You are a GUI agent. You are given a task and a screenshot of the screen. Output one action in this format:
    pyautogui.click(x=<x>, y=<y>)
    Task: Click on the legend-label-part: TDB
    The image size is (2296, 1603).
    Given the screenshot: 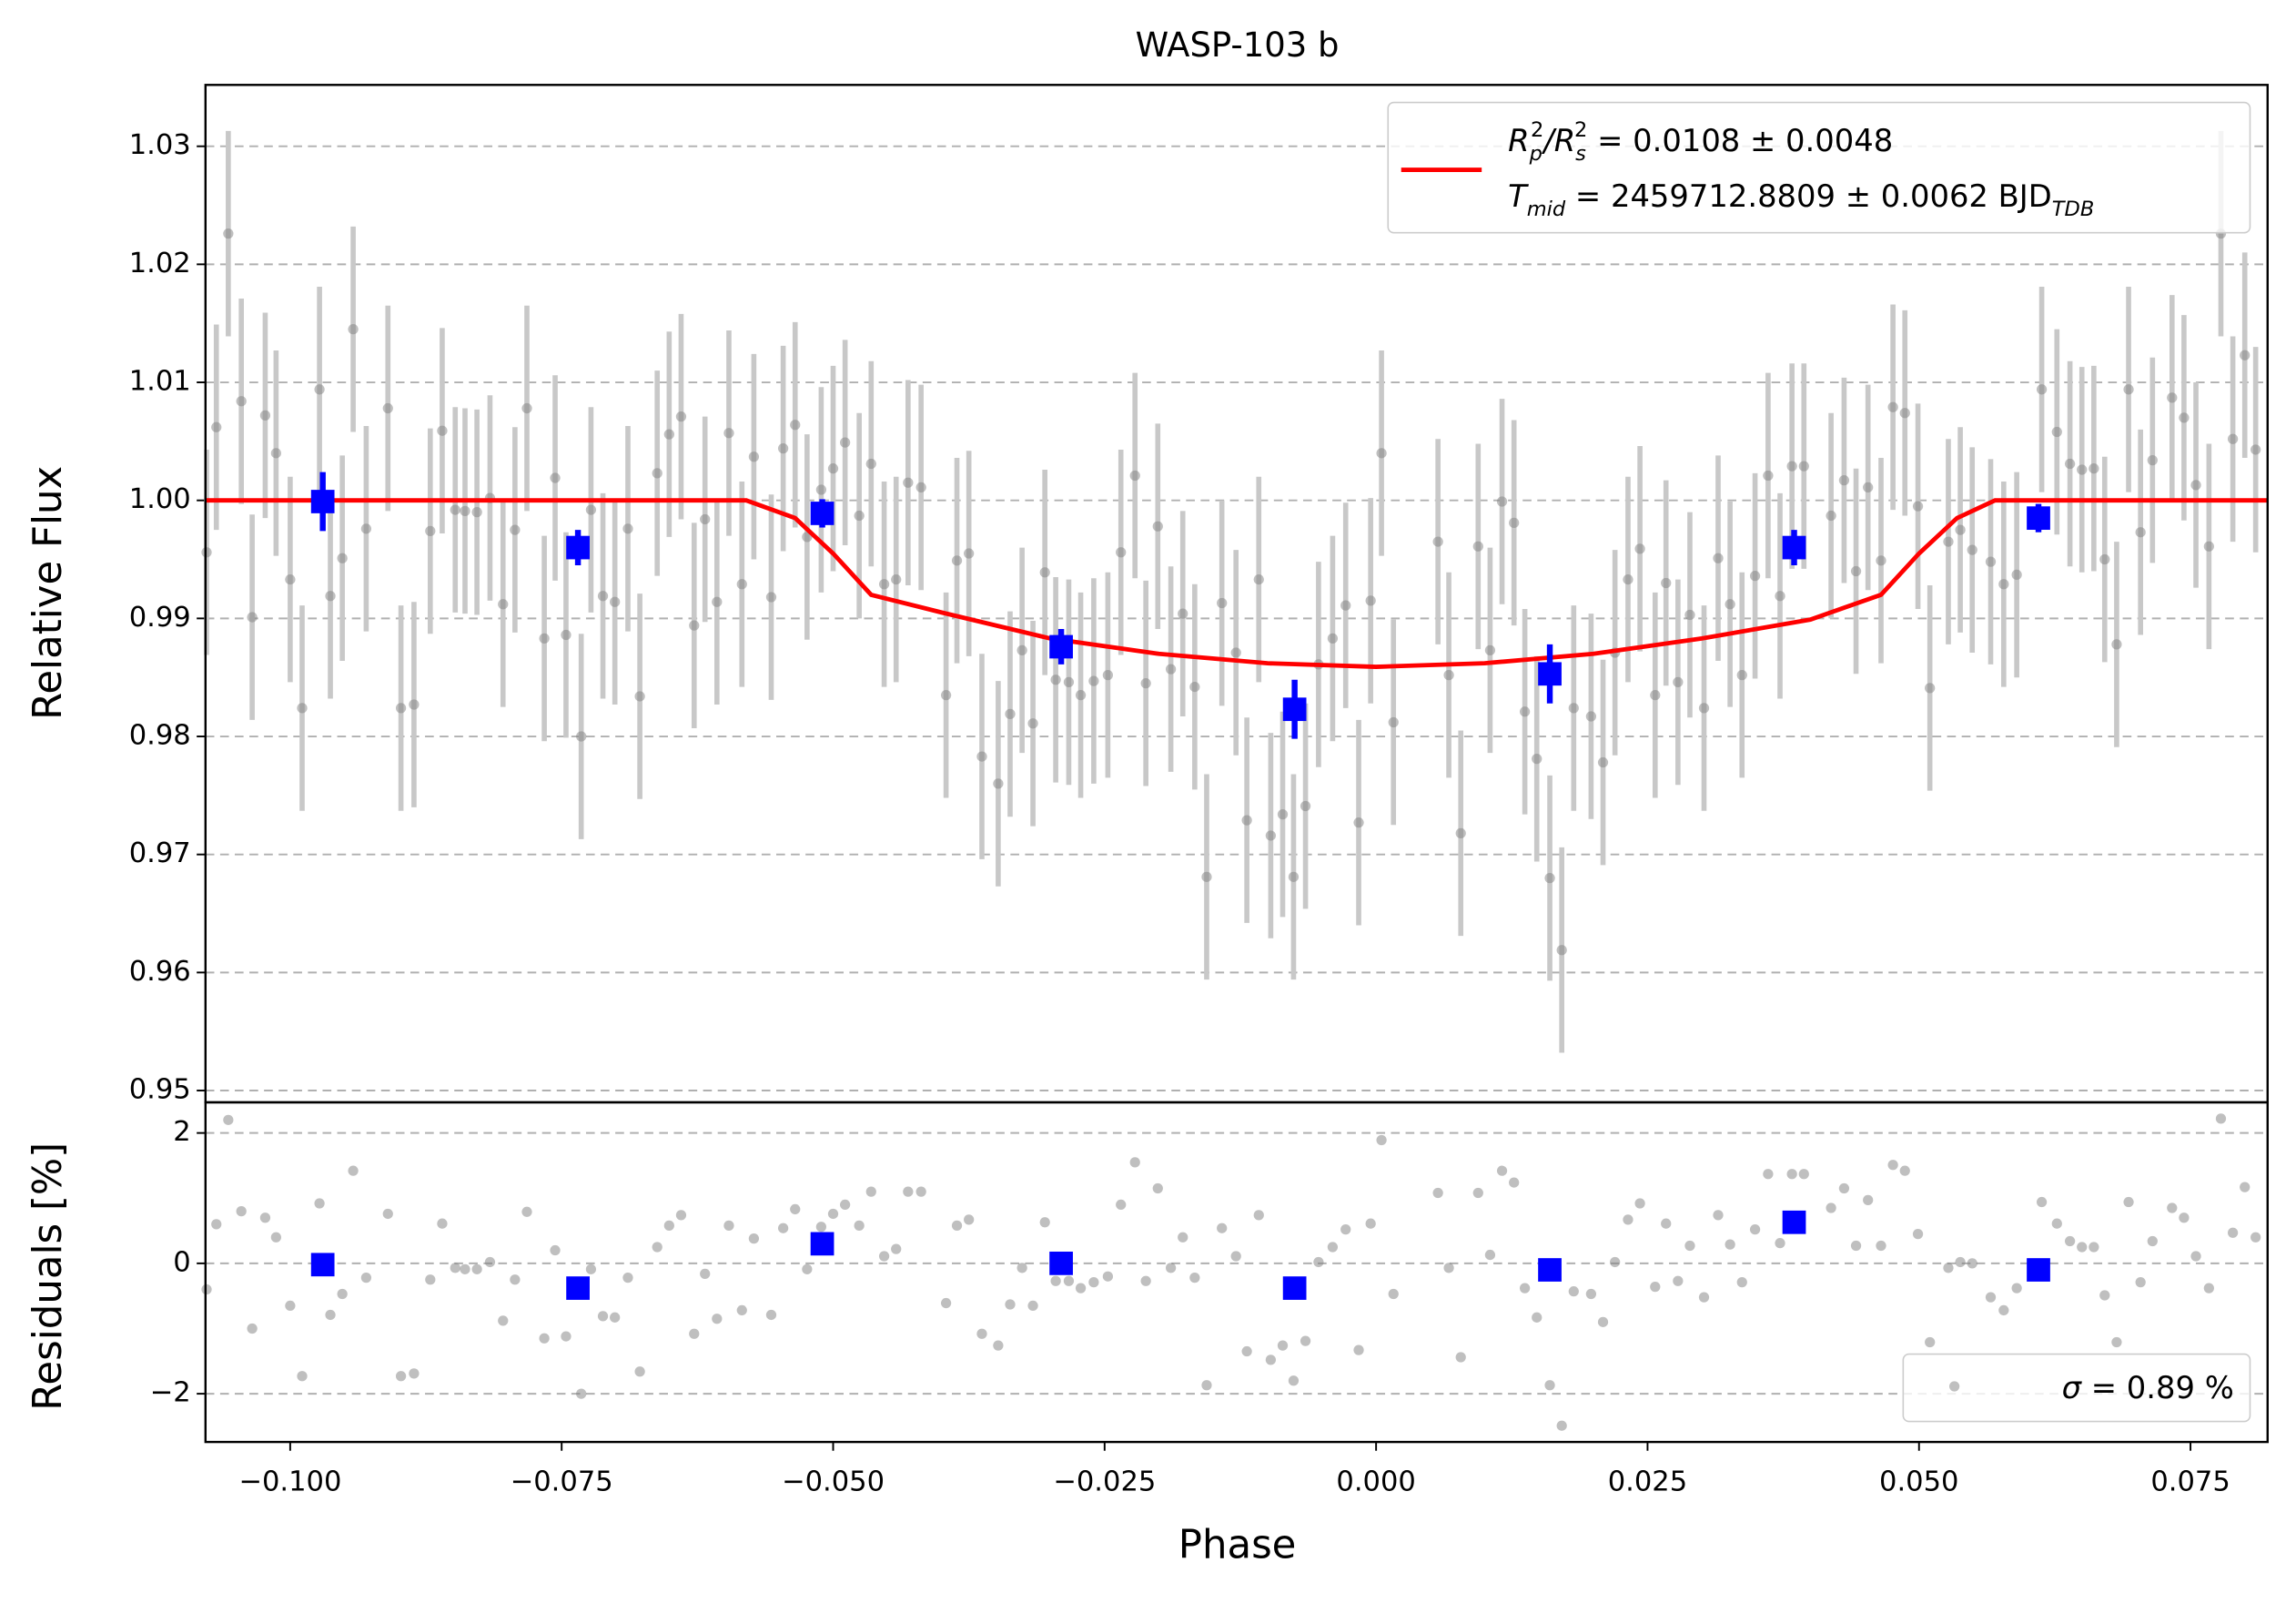 What is the action you would take?
    pyautogui.click(x=2073, y=209)
    